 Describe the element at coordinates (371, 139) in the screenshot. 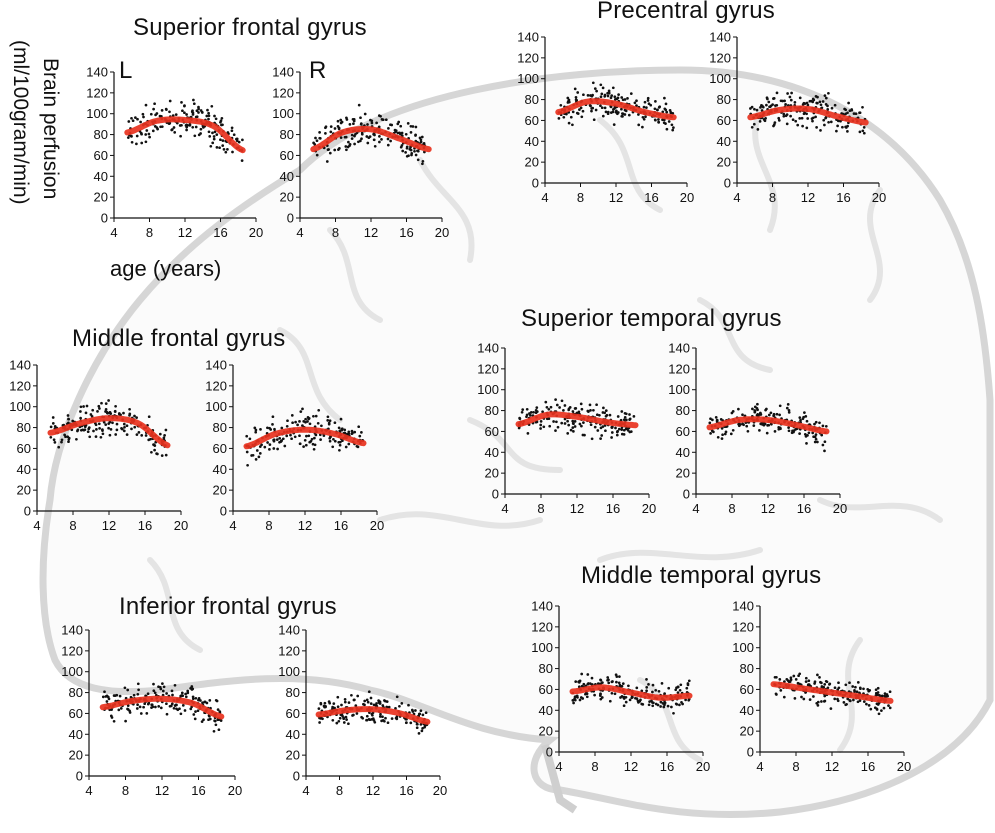

I see `fit-curve` at that location.